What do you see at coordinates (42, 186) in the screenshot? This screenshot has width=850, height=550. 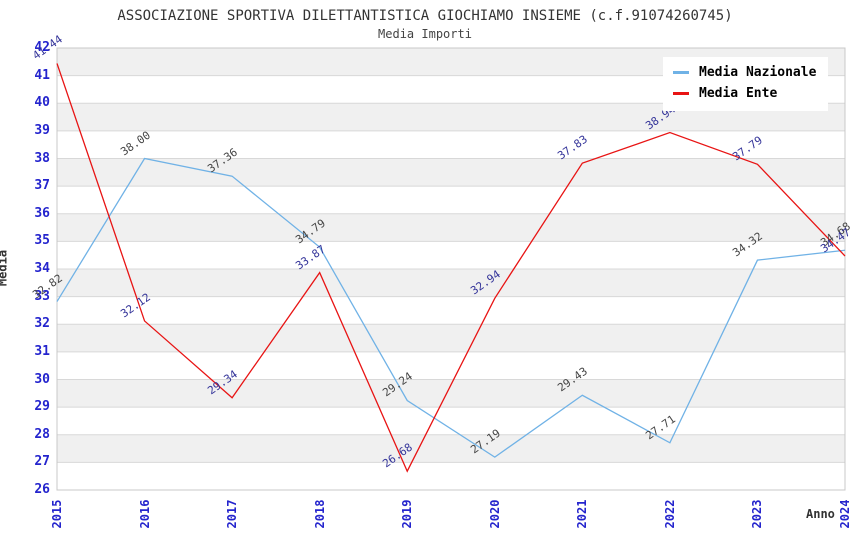 I see `y-tick-label: 37` at bounding box center [42, 186].